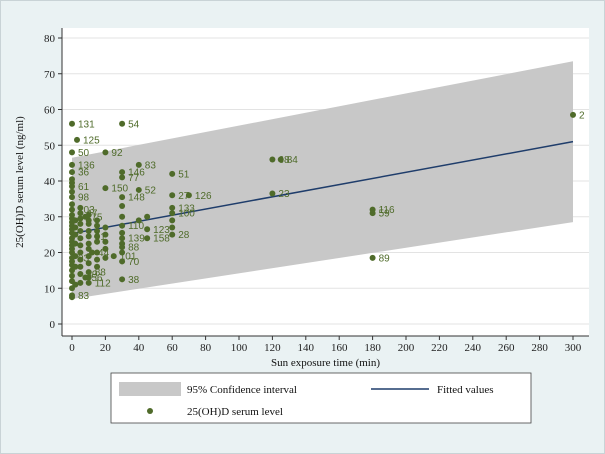 The width and height of the screenshot is (605, 454). What do you see at coordinates (184, 196) in the screenshot?
I see `point-label: 27` at bounding box center [184, 196].